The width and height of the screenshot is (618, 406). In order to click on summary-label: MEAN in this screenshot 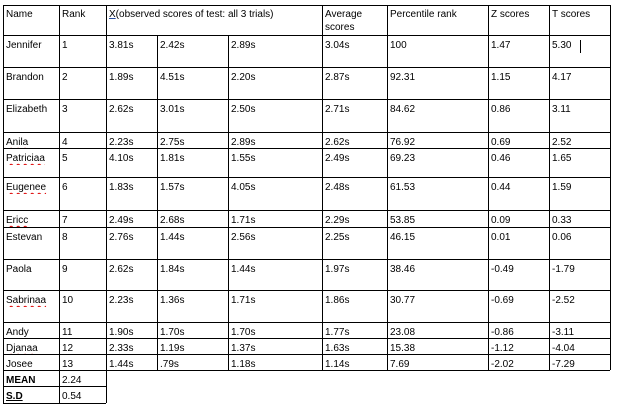, I will do `click(21, 380)`.